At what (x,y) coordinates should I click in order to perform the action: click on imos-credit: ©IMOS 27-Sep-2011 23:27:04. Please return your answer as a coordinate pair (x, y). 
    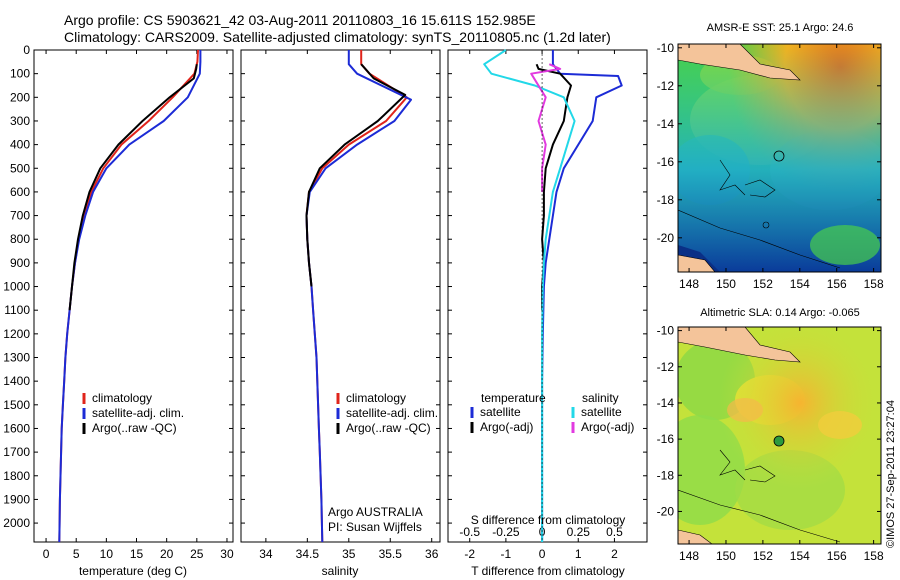
    Looking at the image, I should click on (891, 474).